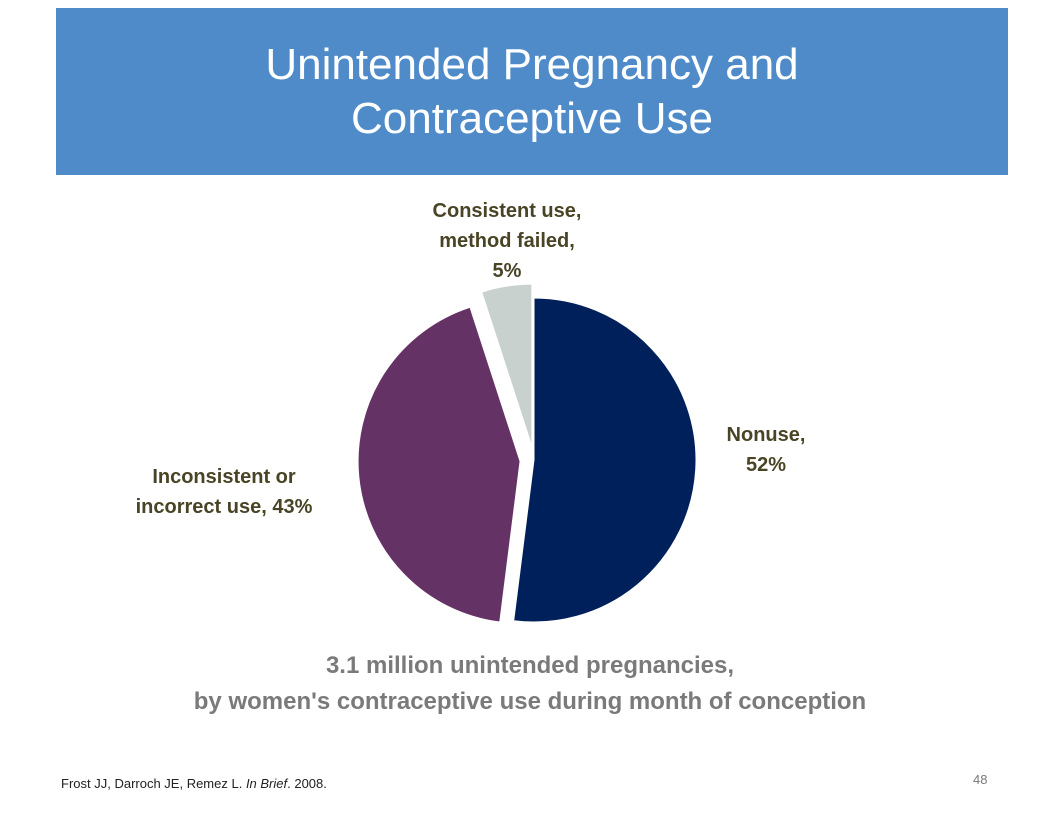  Describe the element at coordinates (766, 450) in the screenshot. I see `slice-label-nonuse: Nonuse, 52%` at that location.